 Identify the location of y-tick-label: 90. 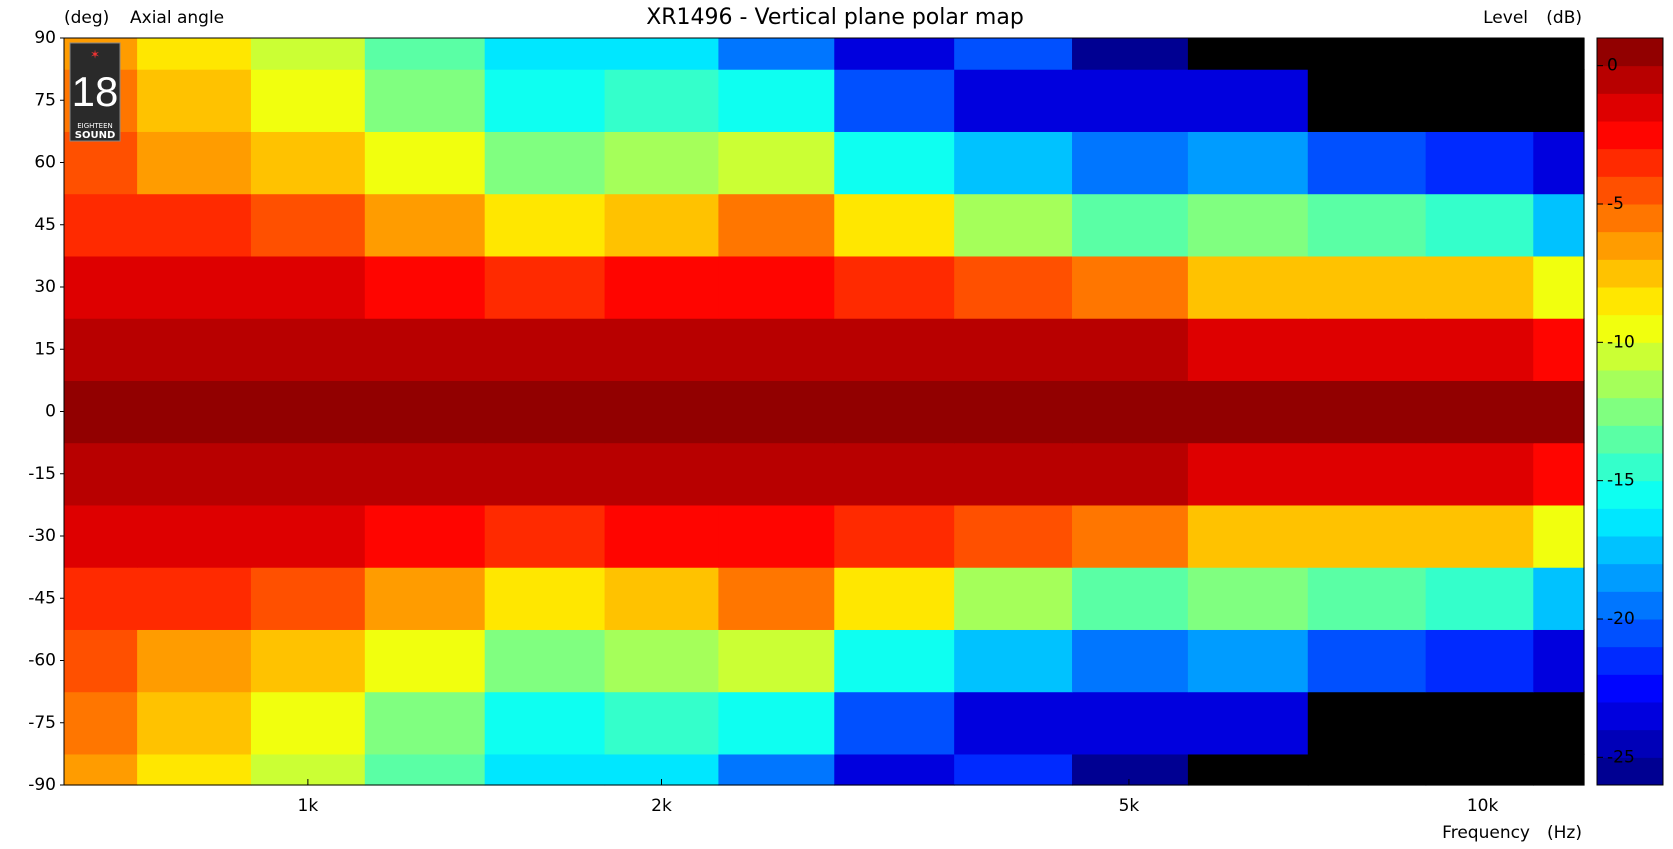
(45, 38).